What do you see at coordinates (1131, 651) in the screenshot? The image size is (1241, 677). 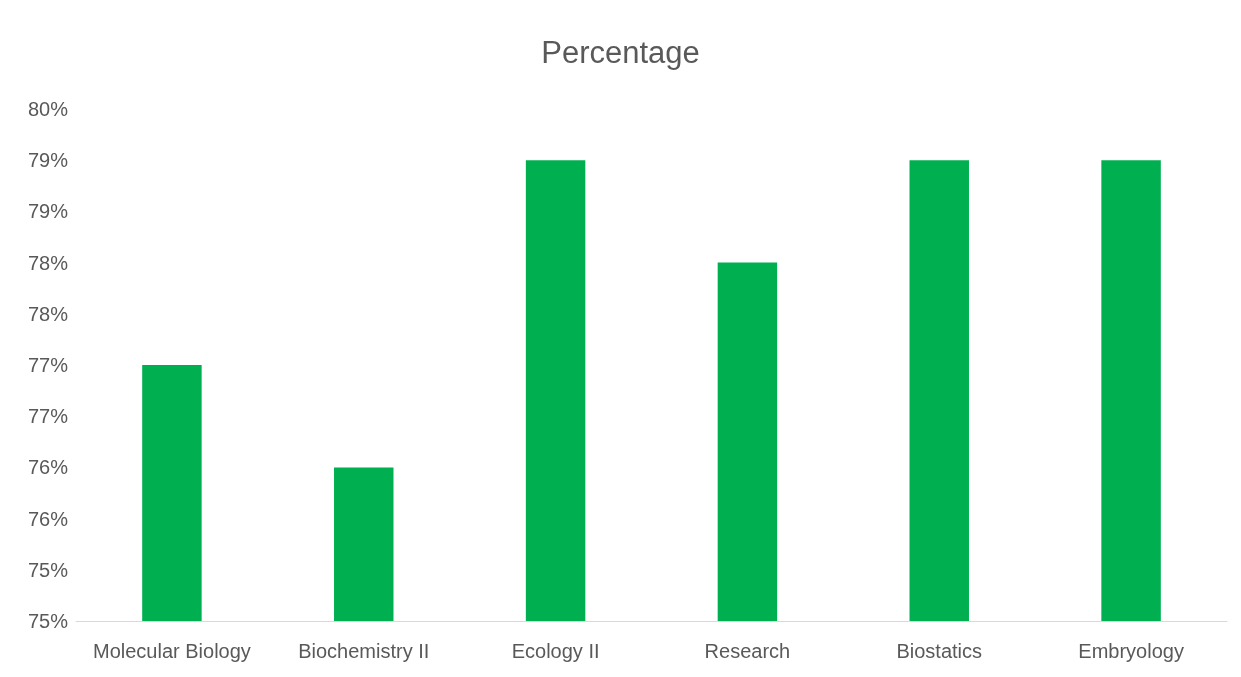 I see `x-tick-label: Embryology` at bounding box center [1131, 651].